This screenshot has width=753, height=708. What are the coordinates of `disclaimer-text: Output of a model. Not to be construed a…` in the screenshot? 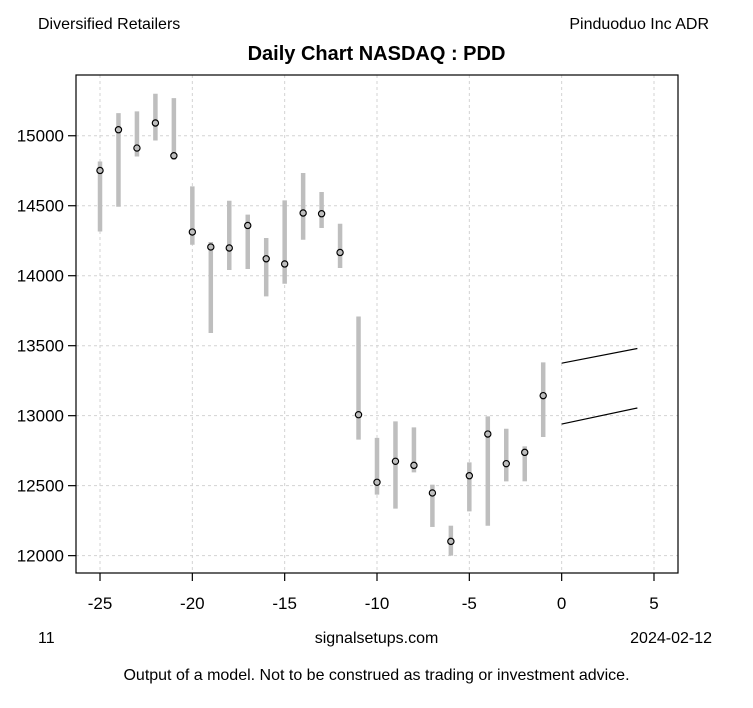 It's located at (376, 675).